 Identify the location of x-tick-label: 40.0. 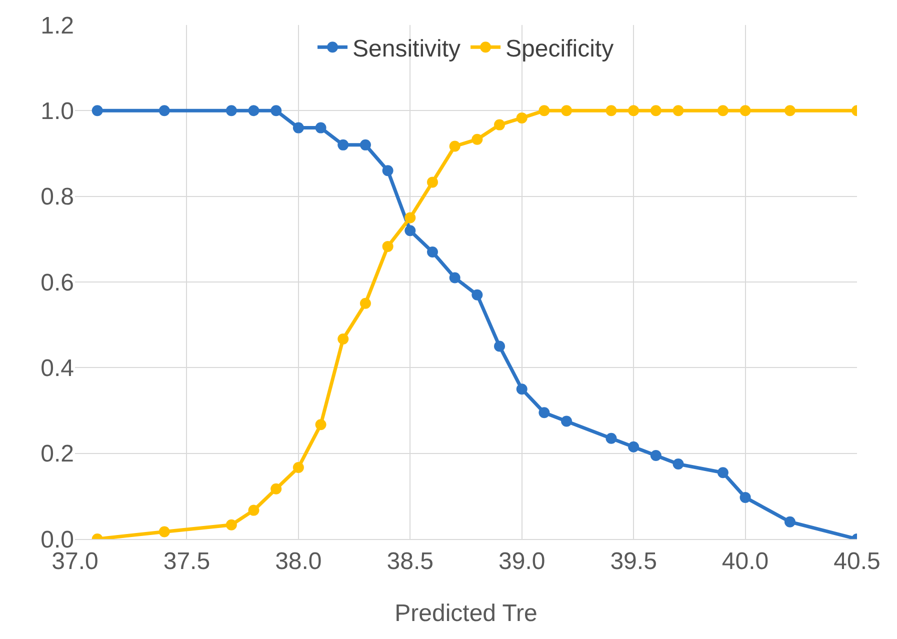
(745, 561).